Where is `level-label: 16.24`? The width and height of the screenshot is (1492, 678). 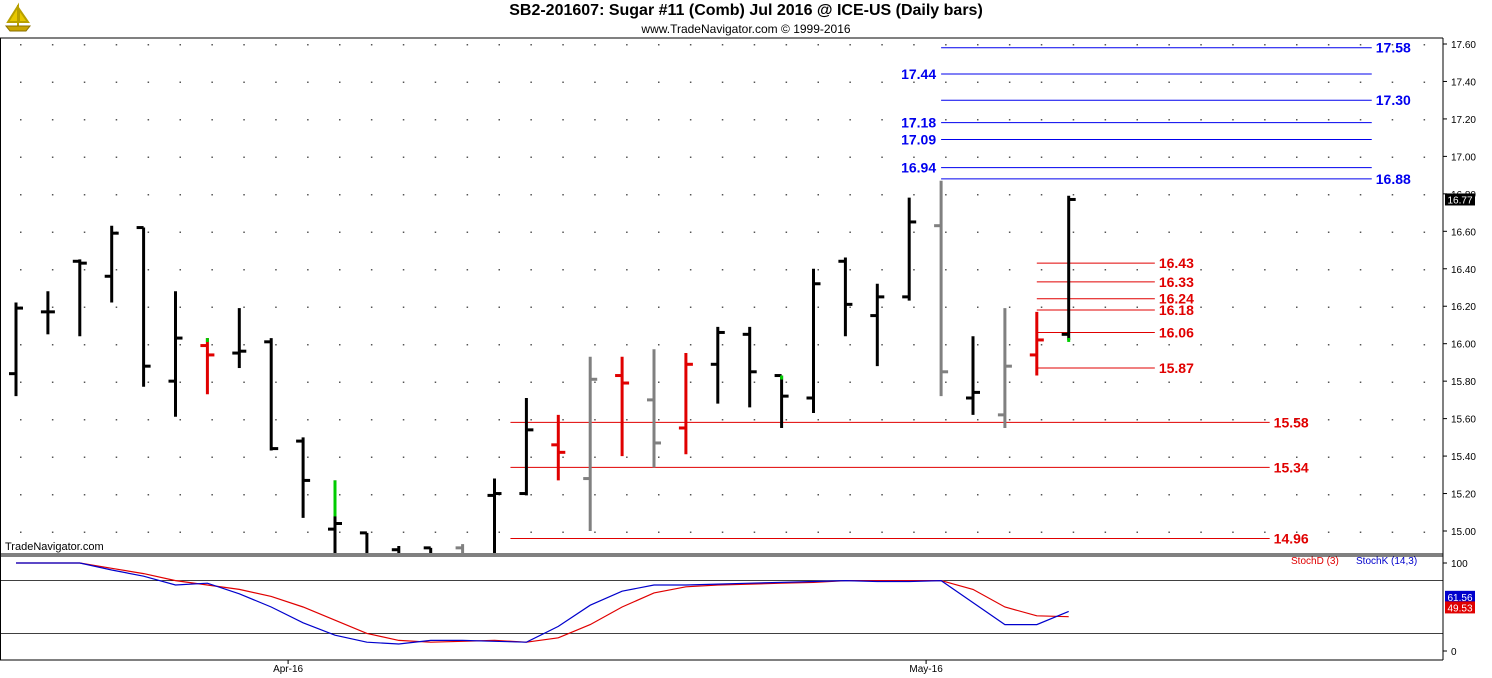
level-label: 16.24 is located at coordinates (1176, 299).